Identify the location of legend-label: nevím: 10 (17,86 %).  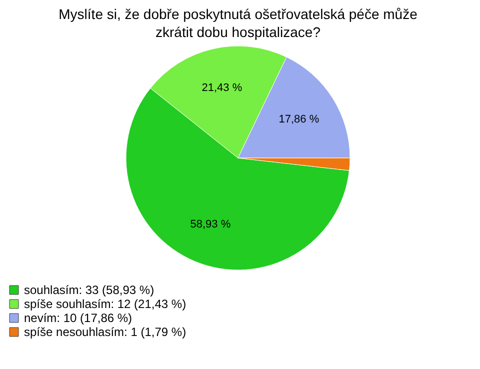
(78, 318).